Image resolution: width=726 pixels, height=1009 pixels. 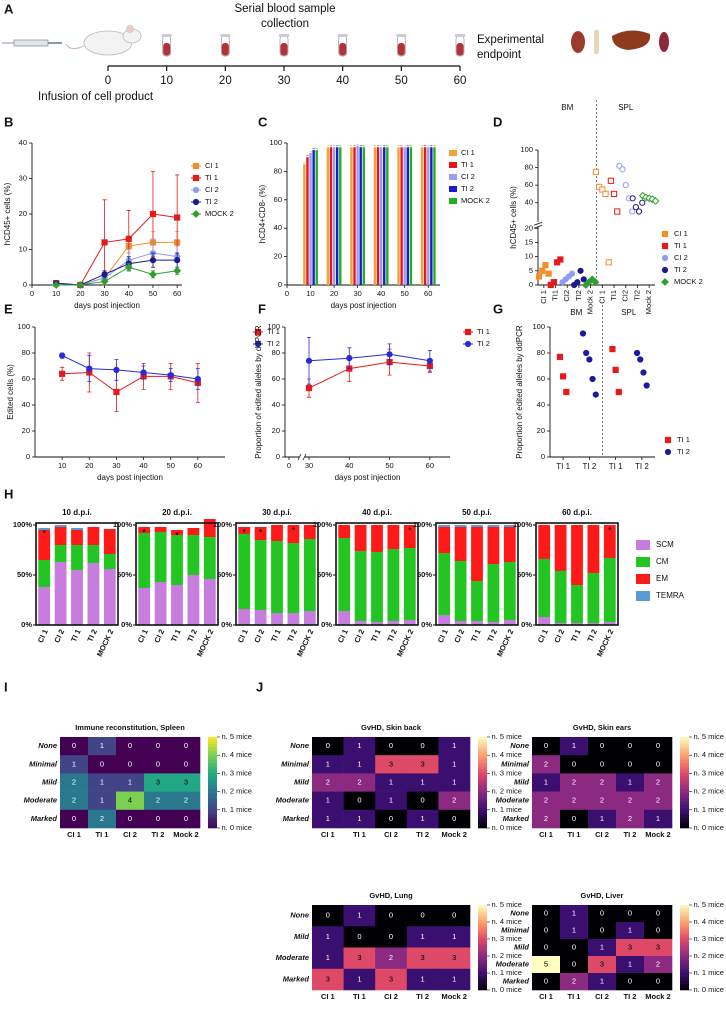 What do you see at coordinates (284, 35) in the screenshot?
I see `tube-cap` at bounding box center [284, 35].